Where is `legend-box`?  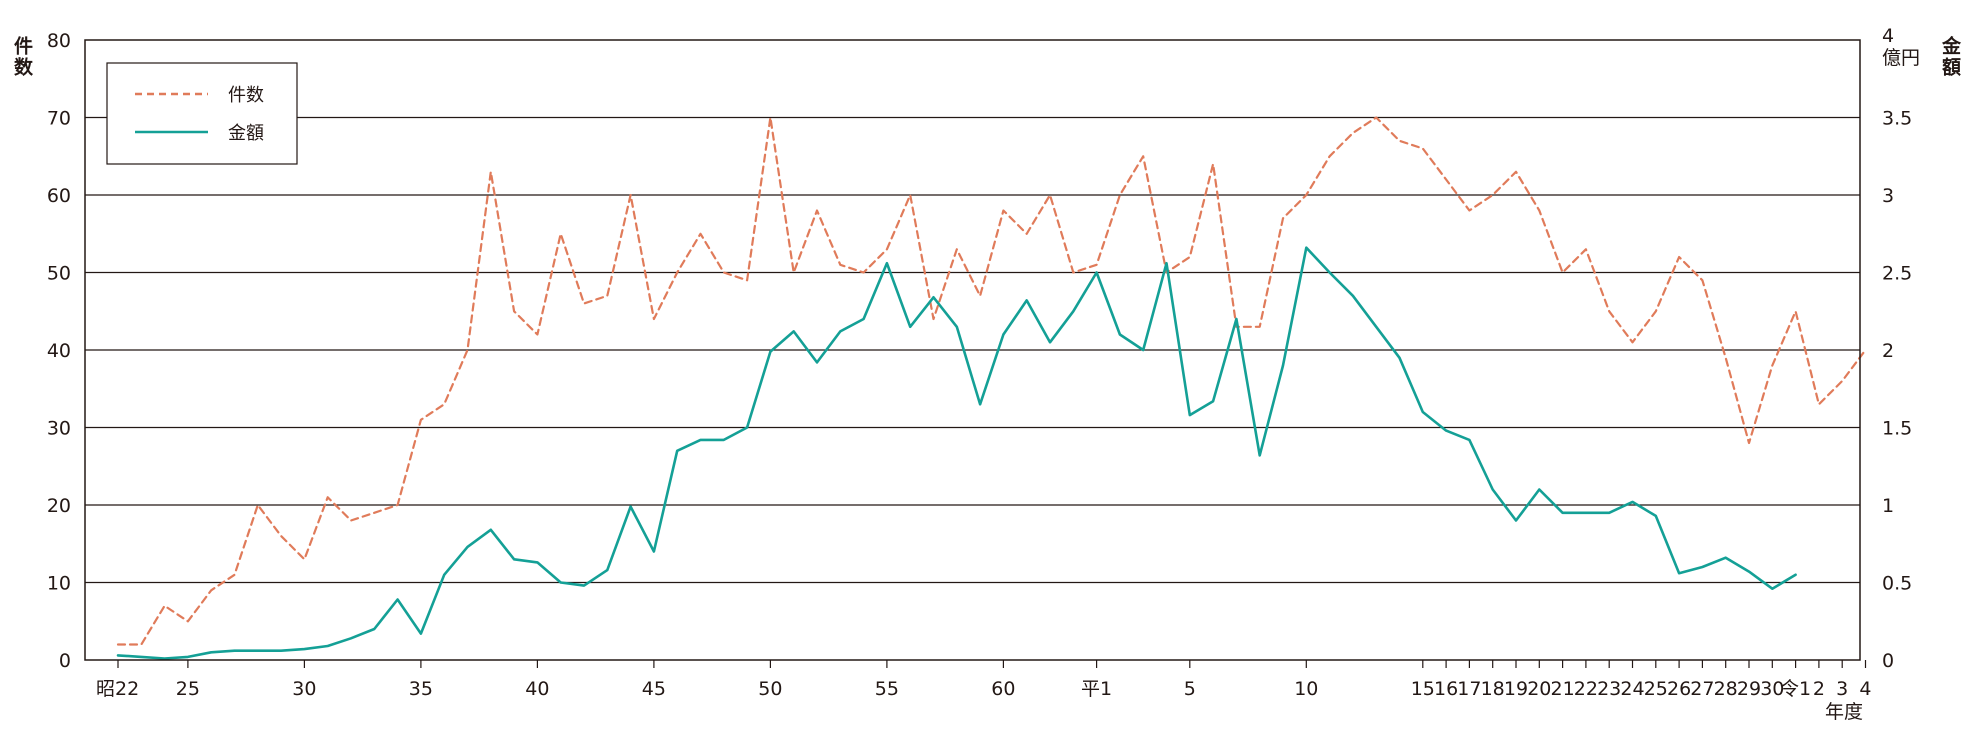 legend-box is located at coordinates (202, 113).